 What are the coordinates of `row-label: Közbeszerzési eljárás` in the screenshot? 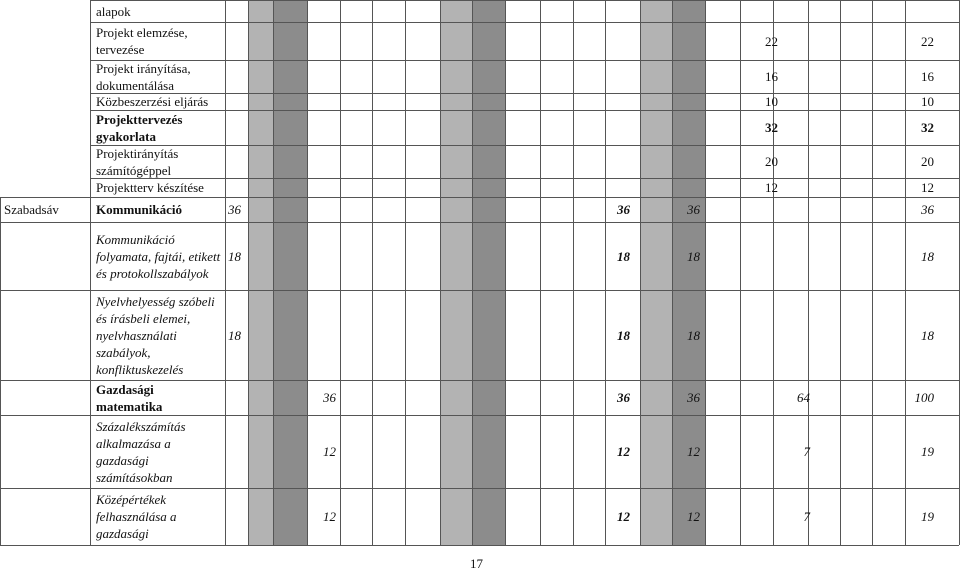 It's located at (152, 101).